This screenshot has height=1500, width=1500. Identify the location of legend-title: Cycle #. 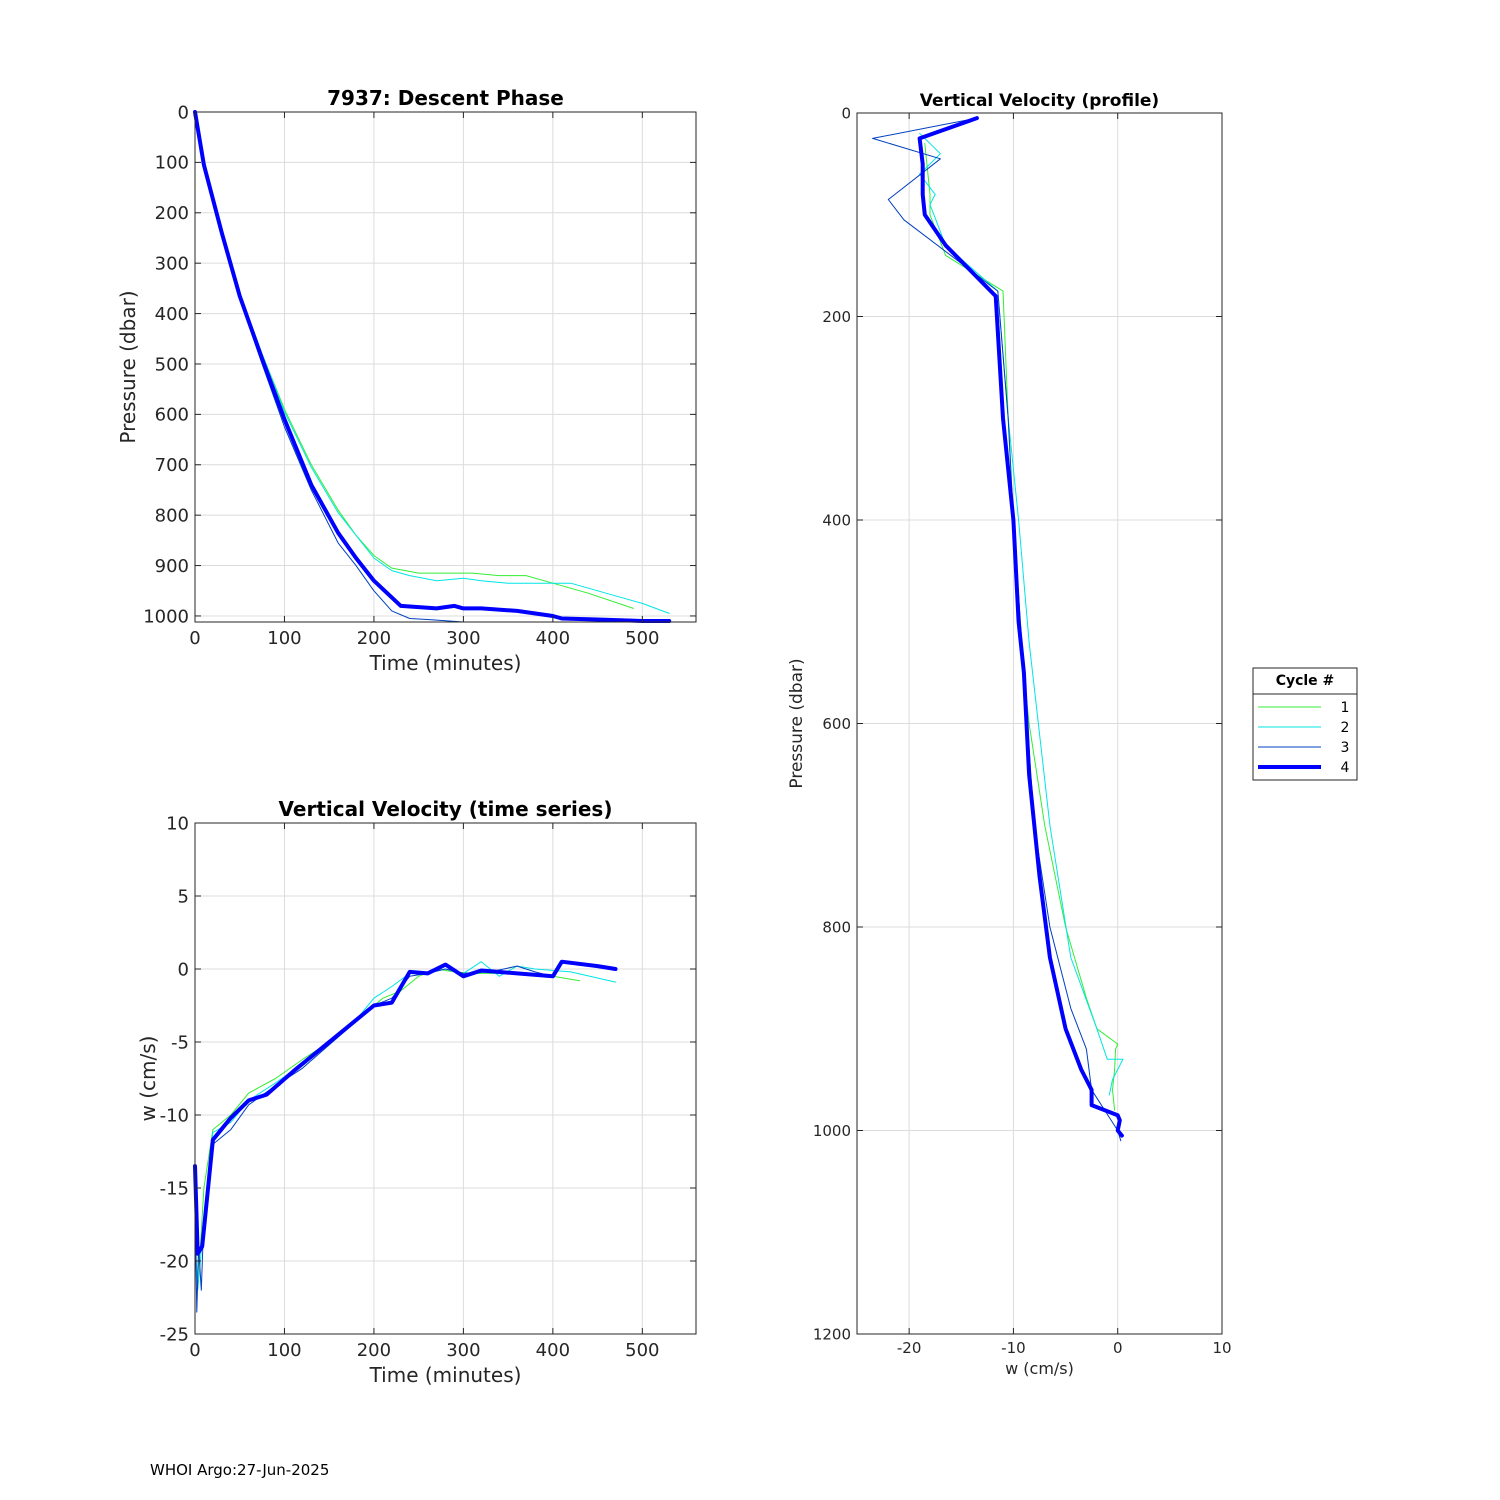
(1305, 681).